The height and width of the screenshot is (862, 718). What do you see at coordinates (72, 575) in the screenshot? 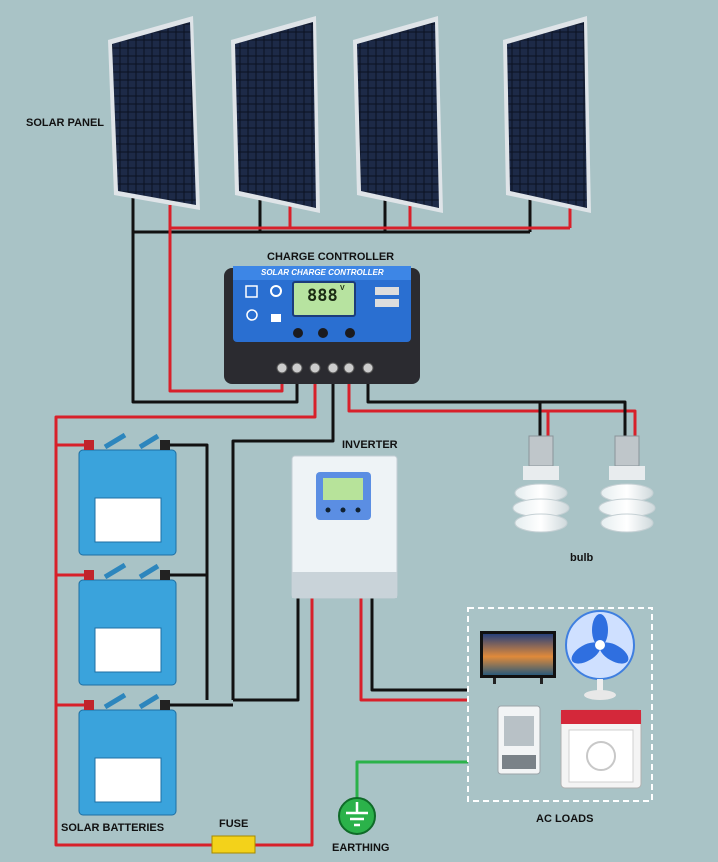
I see `battery-bank-positive` at bounding box center [72, 575].